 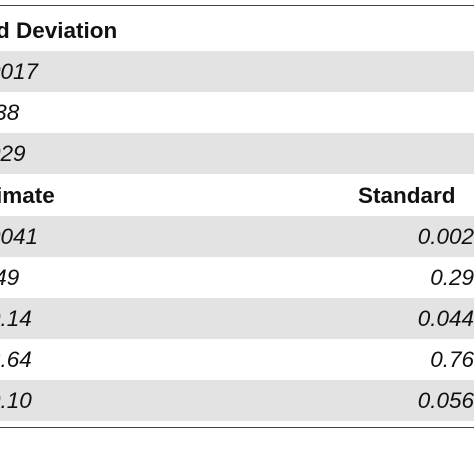 What do you see at coordinates (445, 400) in the screenshot?
I see `cell-standard-error: 0.056` at bounding box center [445, 400].